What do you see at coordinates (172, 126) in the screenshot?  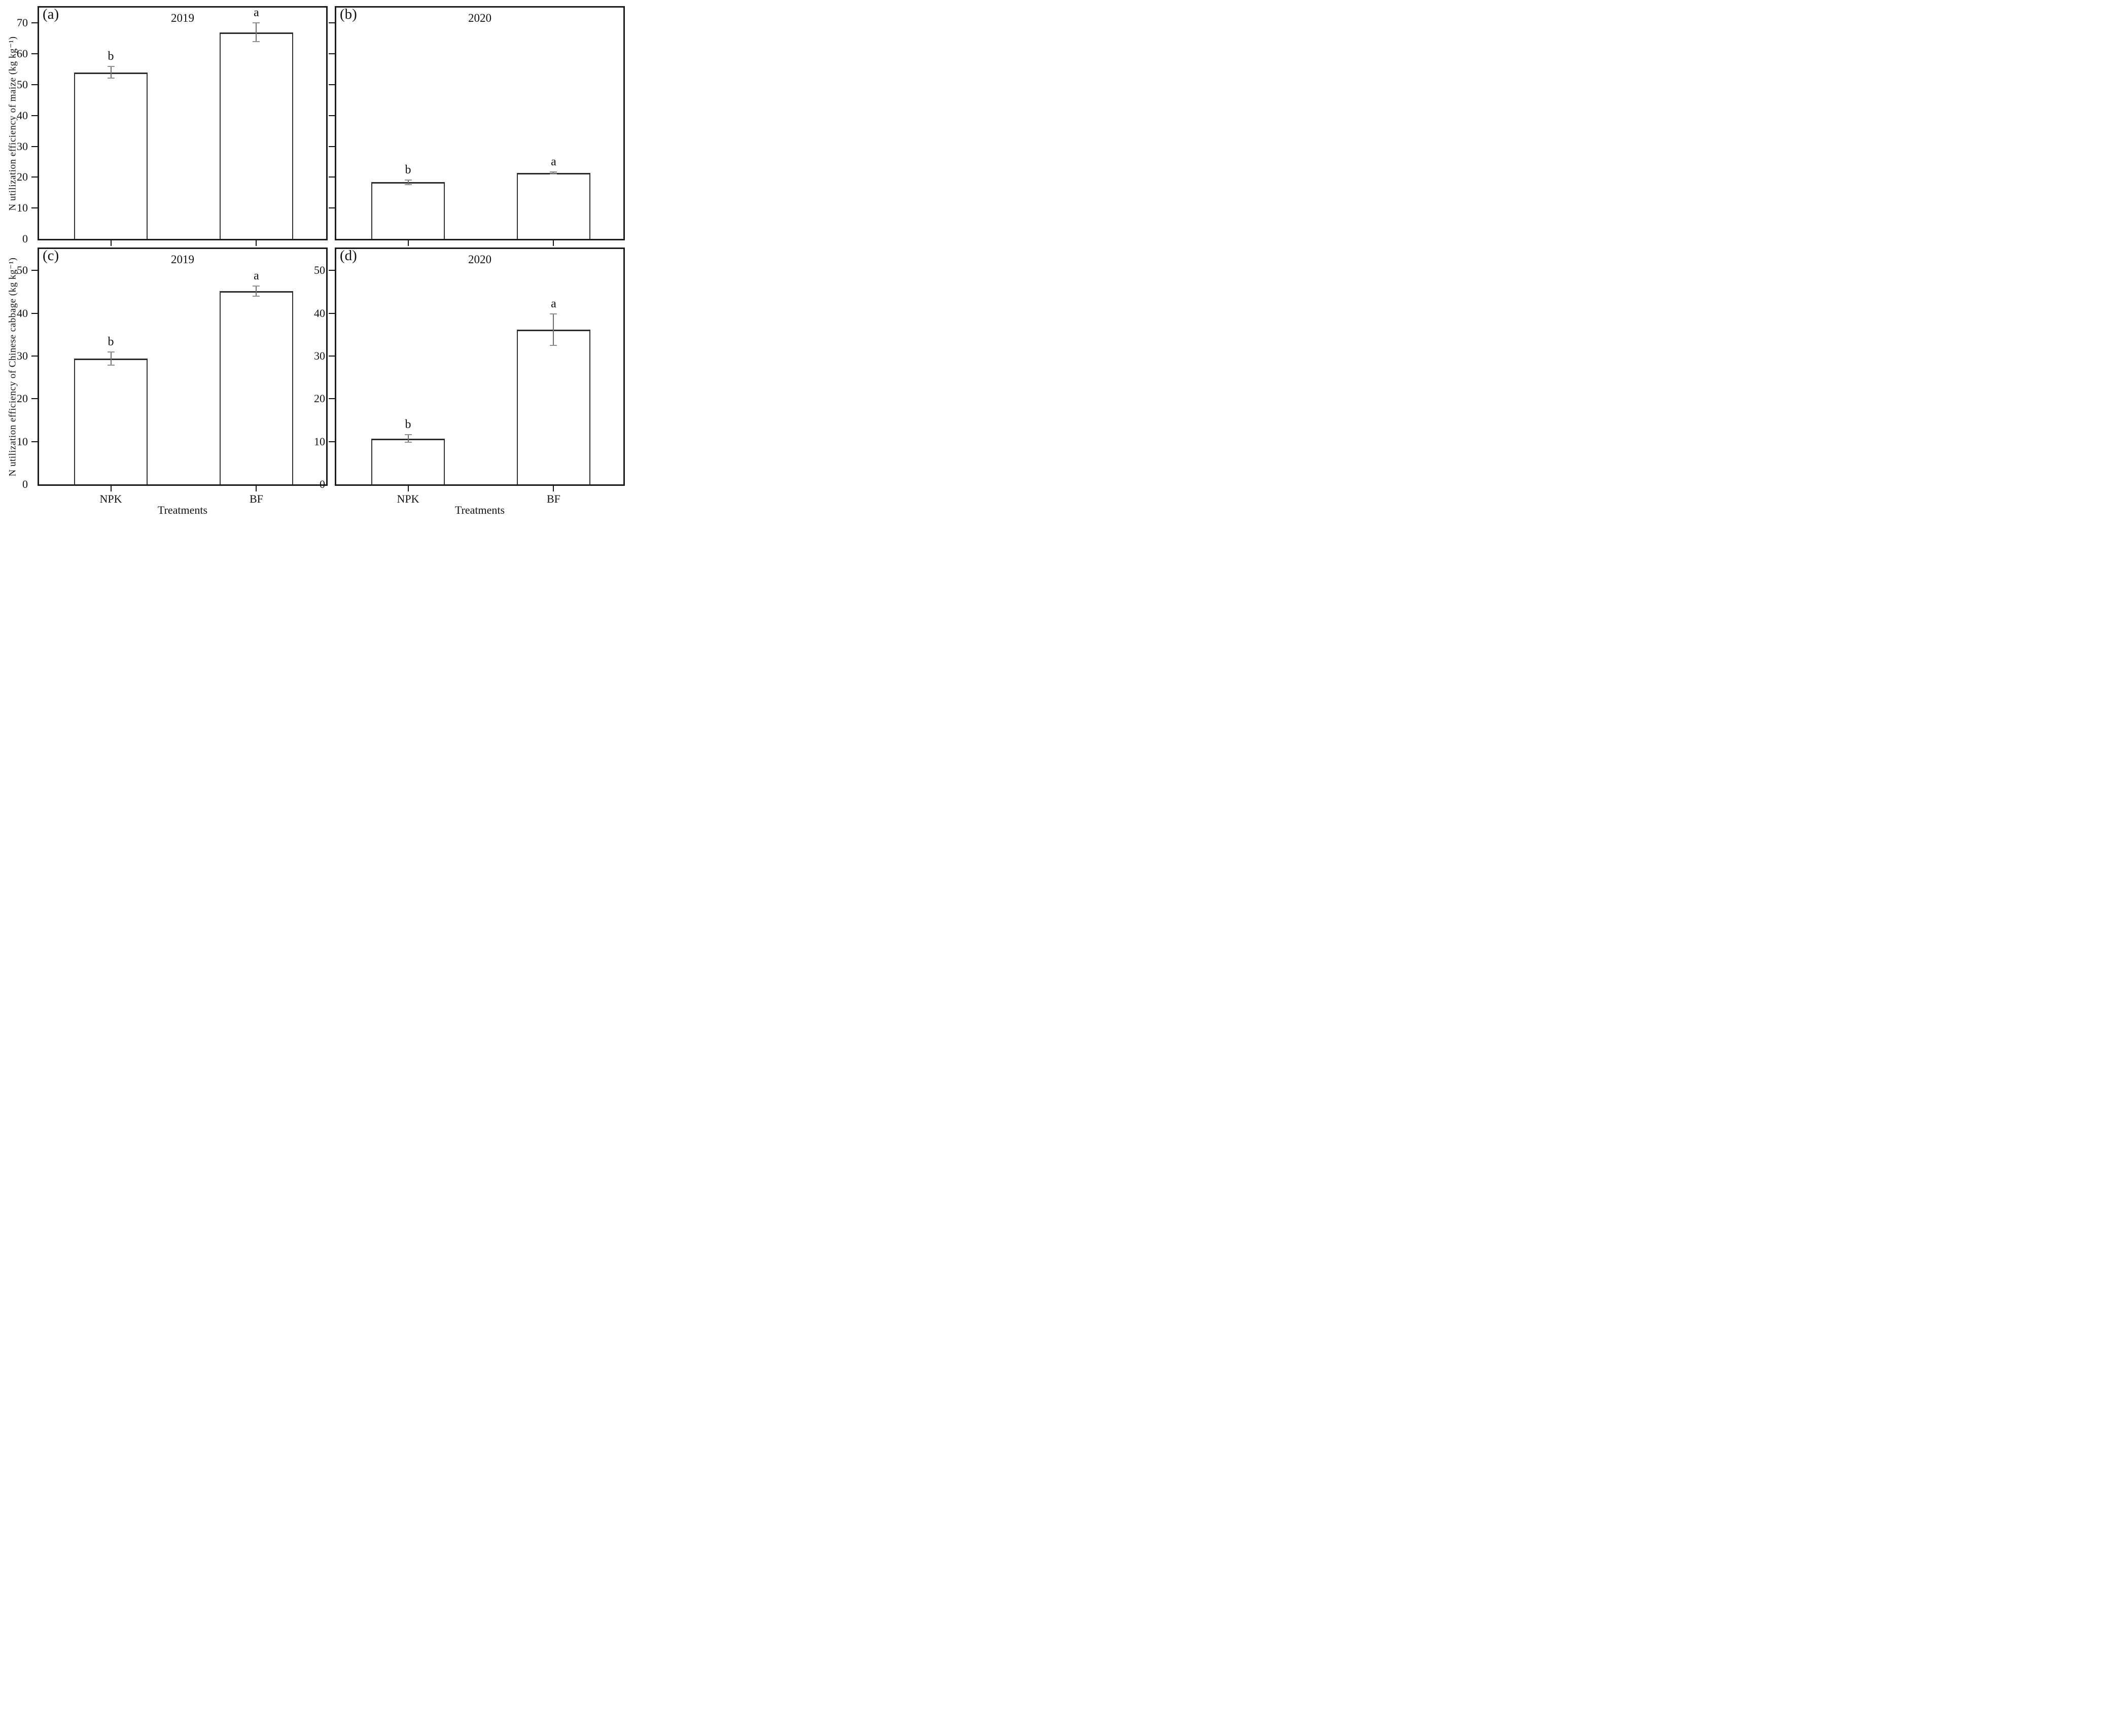 I see `panel-a: (a) 2019 0 10 20 30 40 50 60 70 b a` at bounding box center [172, 126].